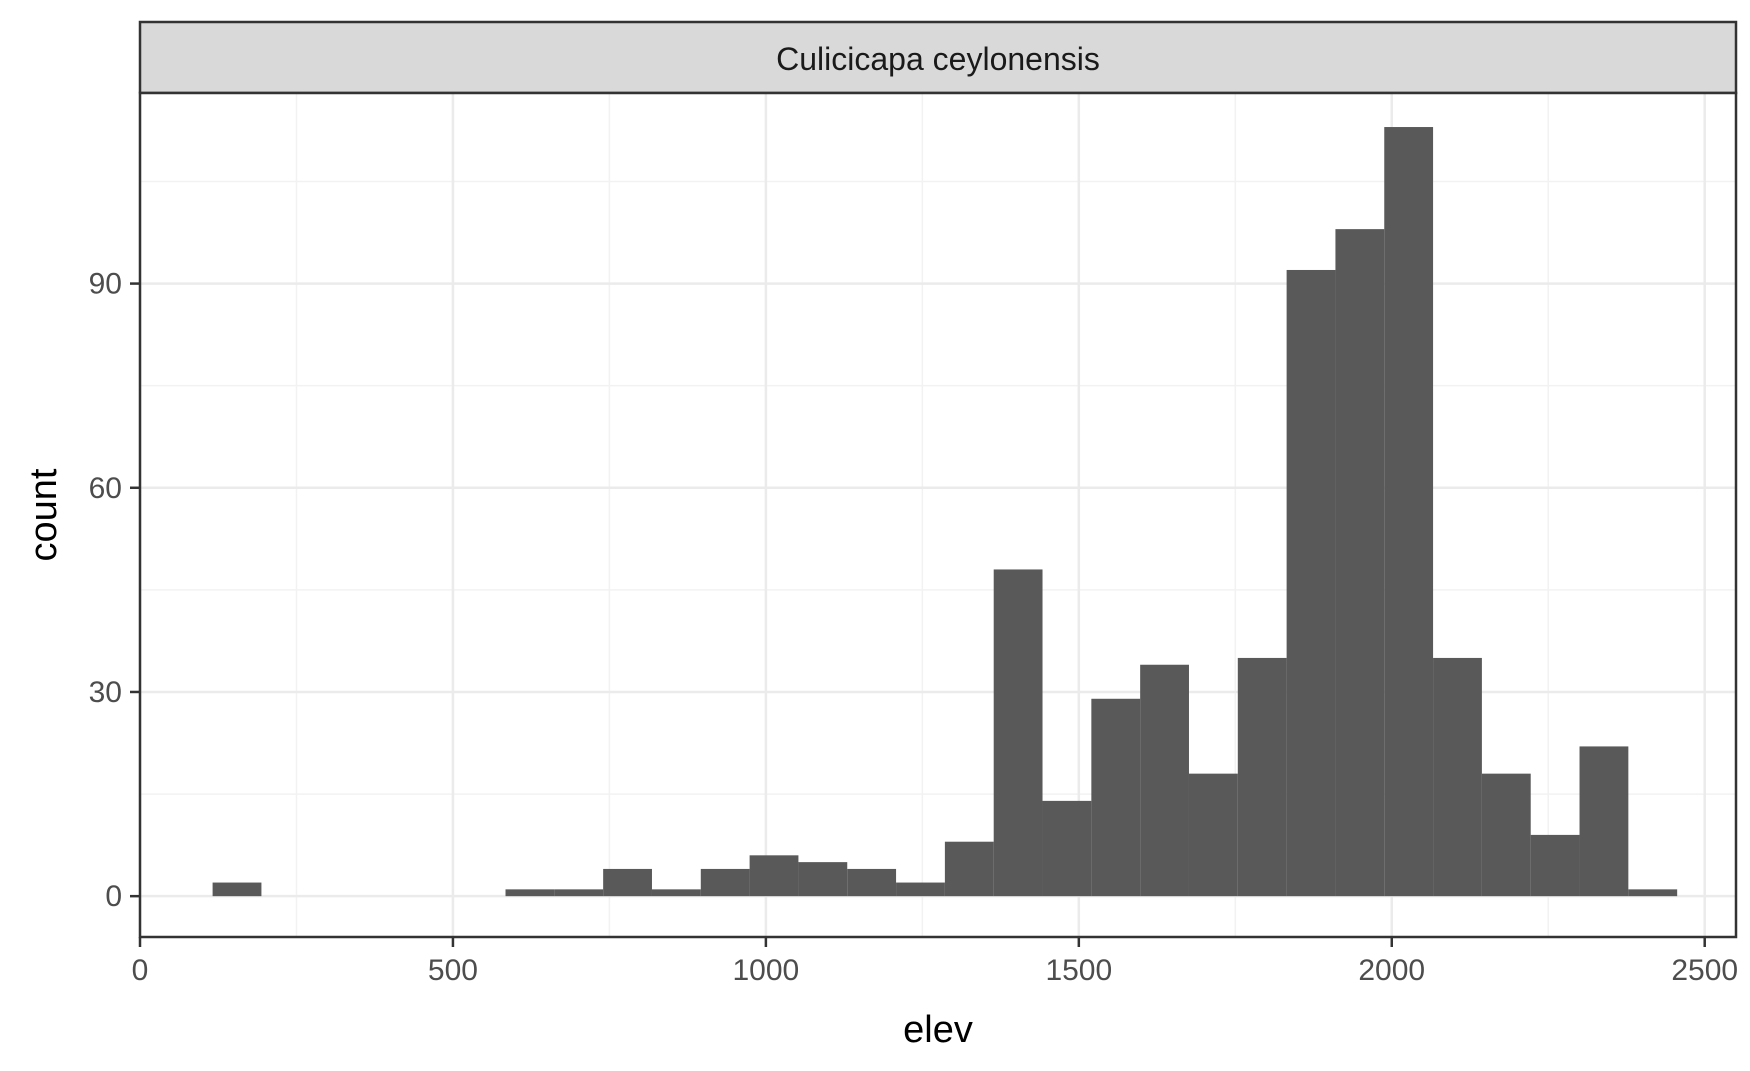  Describe the element at coordinates (935, 962) in the screenshot. I see `x-axis: 0 500 1000 1500 2000 2500` at that location.